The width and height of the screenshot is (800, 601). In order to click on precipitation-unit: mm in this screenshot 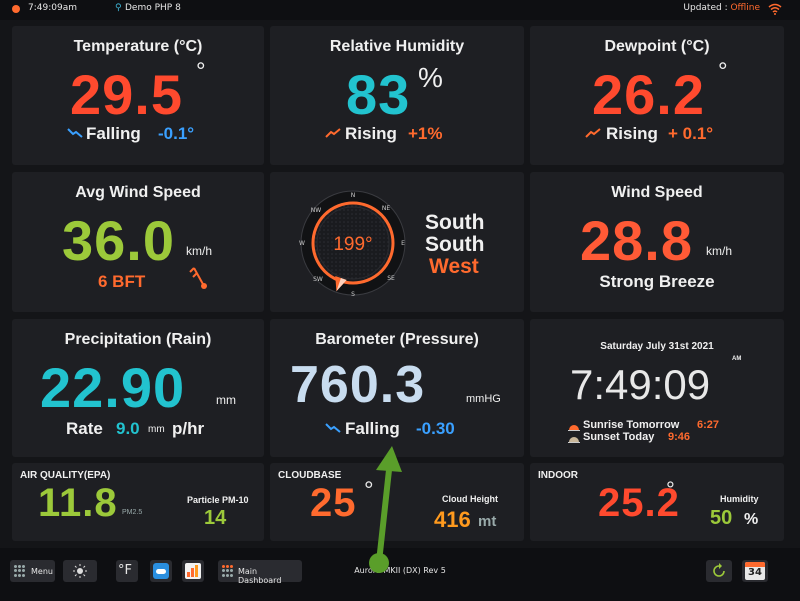, I will do `click(226, 400)`.